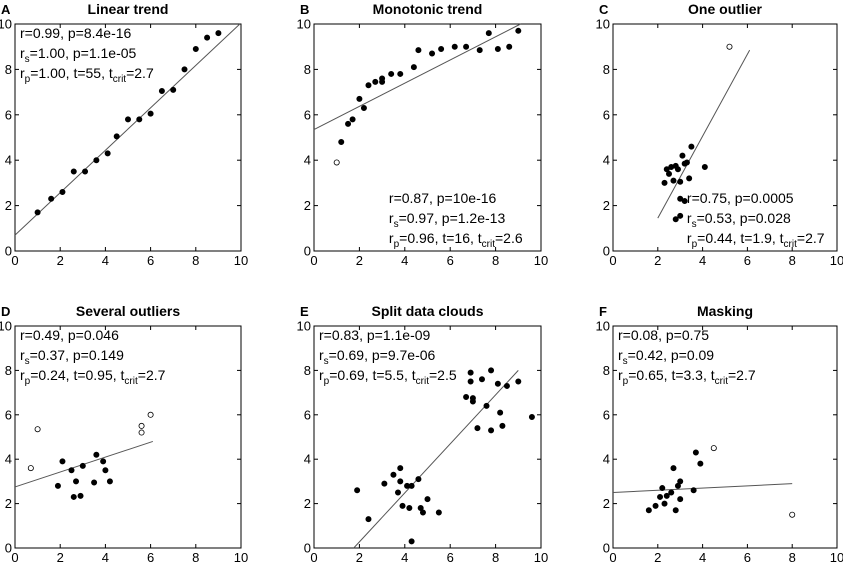 The height and width of the screenshot is (566, 843). I want to click on panel-letter: F, so click(603, 311).